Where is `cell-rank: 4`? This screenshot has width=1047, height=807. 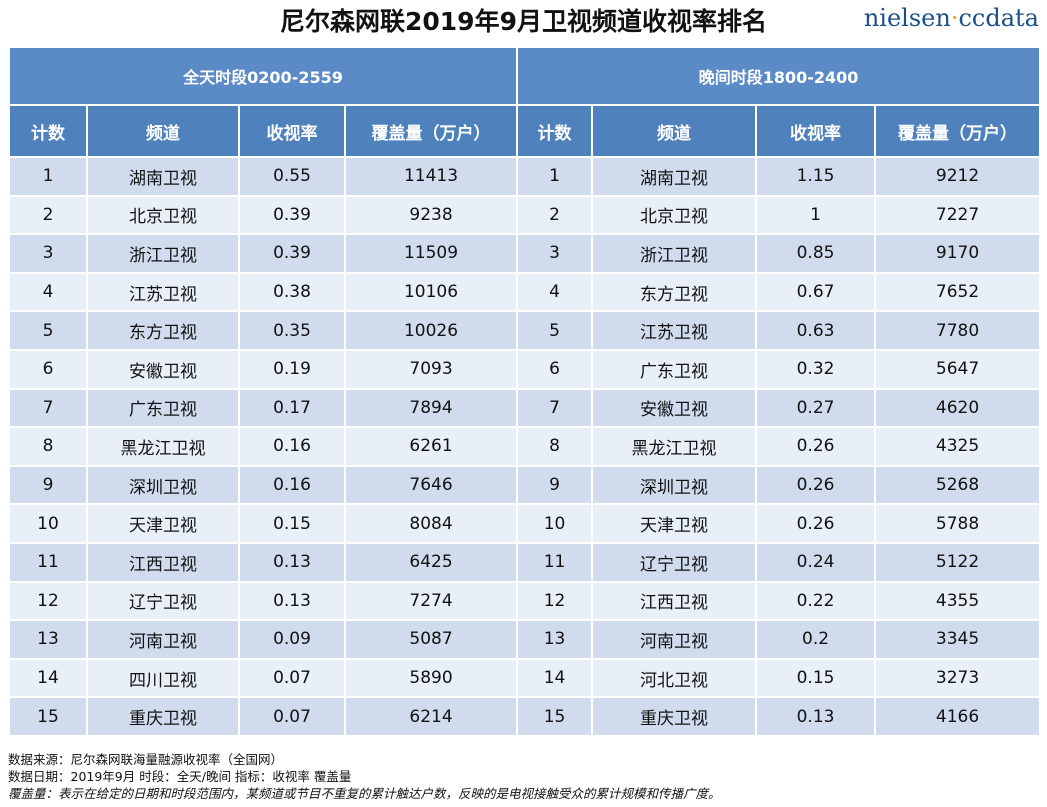
cell-rank: 4 is located at coordinates (48, 292).